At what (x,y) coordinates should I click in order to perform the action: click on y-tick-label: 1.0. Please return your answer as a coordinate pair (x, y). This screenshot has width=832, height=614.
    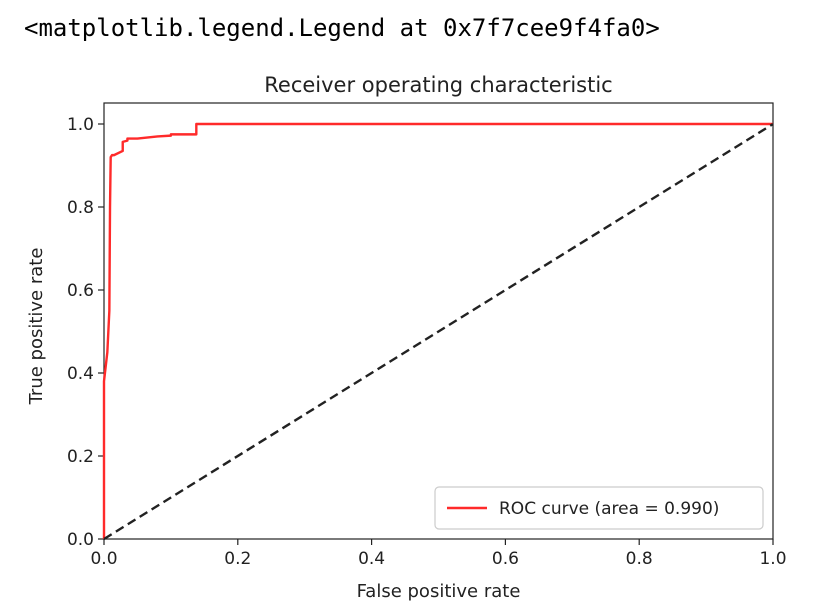
    Looking at the image, I should click on (80, 125).